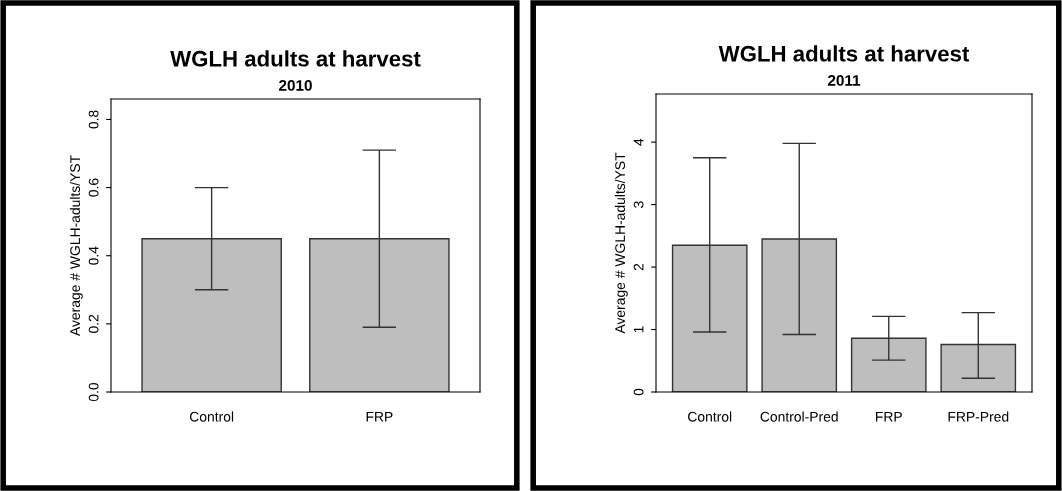 This screenshot has width=1062, height=491. I want to click on y-tick-label: 3, so click(638, 204).